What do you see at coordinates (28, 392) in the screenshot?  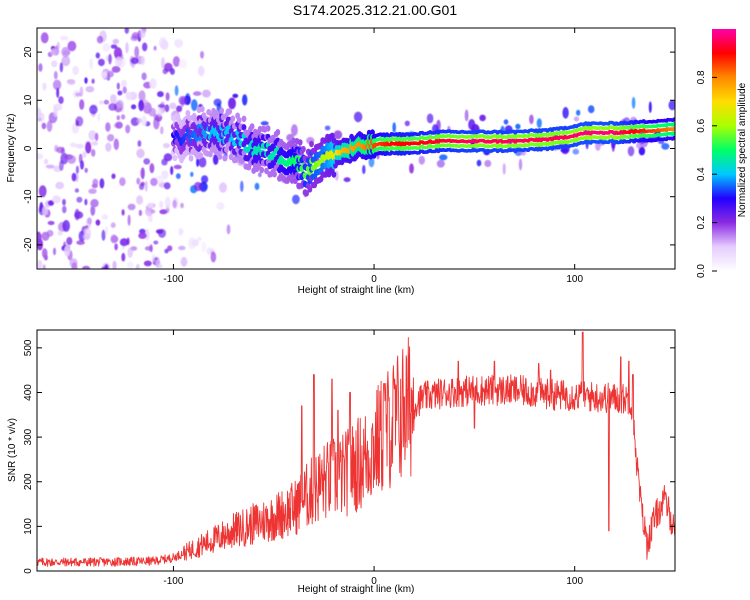 I see `snr-ytick-label: 400` at bounding box center [28, 392].